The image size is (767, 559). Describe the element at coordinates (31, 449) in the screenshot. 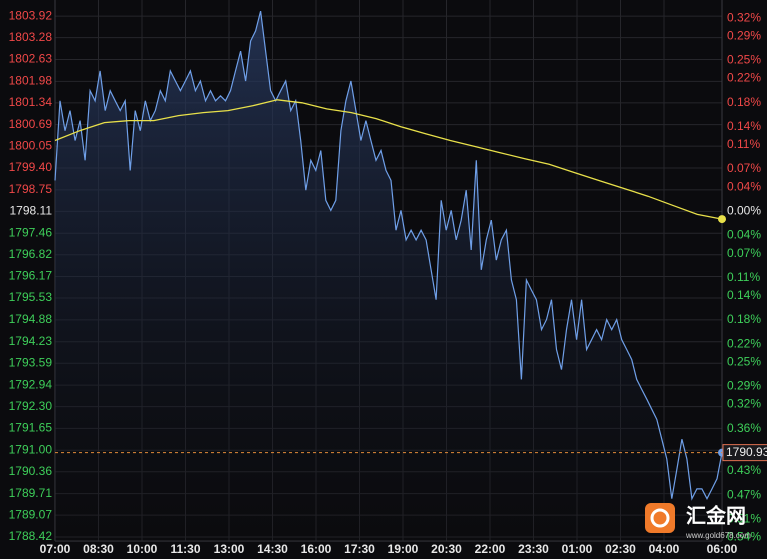

I see `y-tick-label: 1791.00` at that location.